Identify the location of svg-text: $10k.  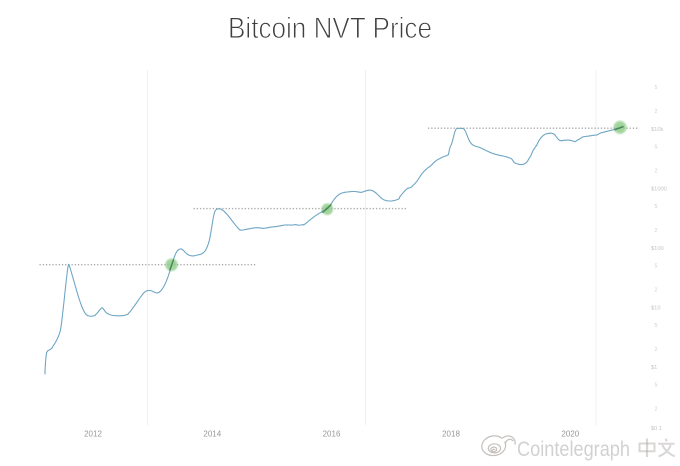
(657, 130).